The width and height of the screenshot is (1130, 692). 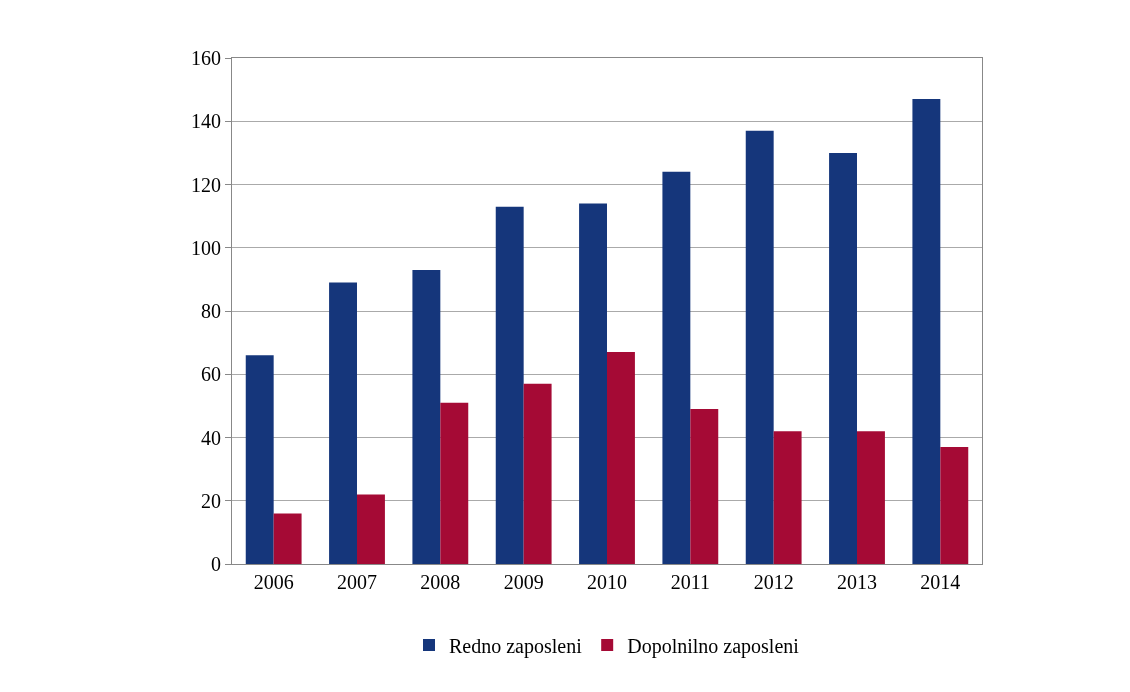 I want to click on y-tick-label: 60, so click(x=211, y=374).